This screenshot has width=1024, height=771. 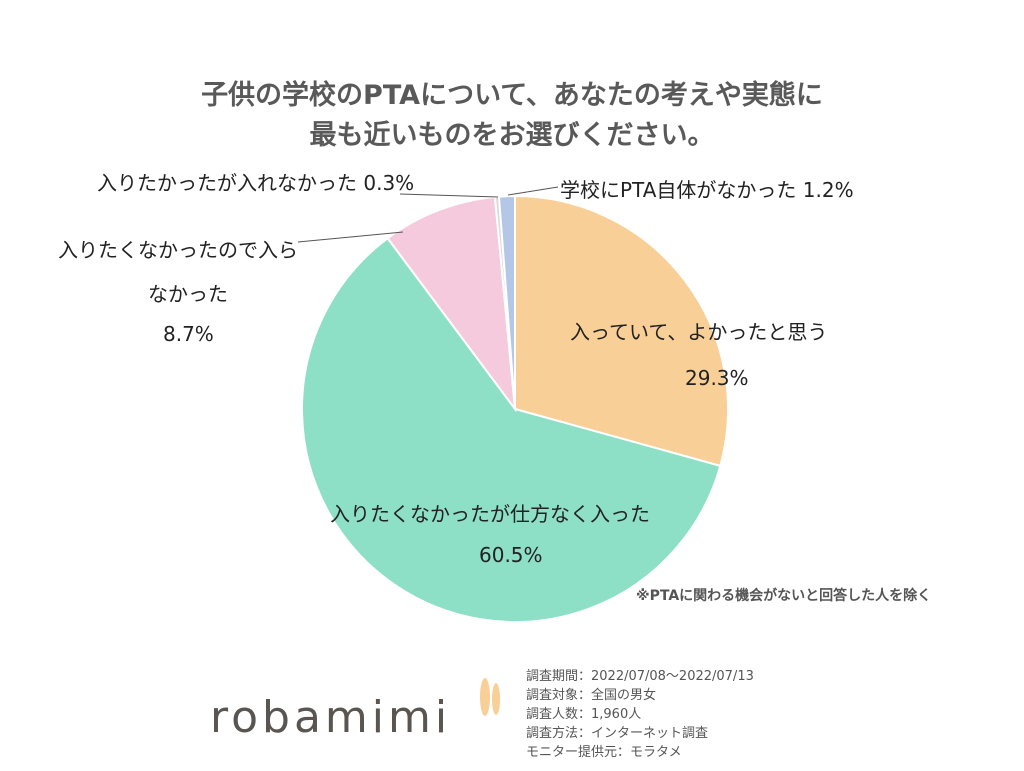 I want to click on leader-line-8-7pct, so click(x=350, y=237).